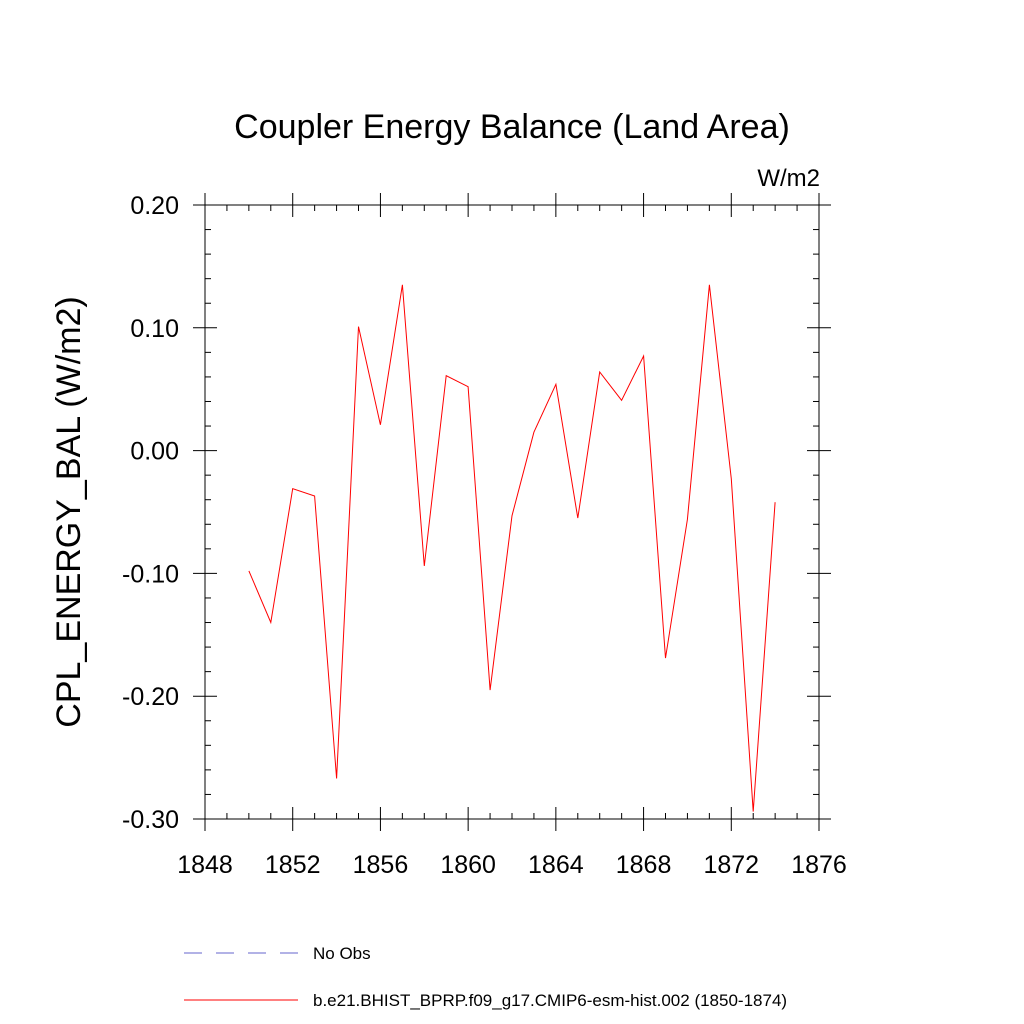 This screenshot has width=1024, height=1024. I want to click on x-tick-label: 1872, so click(731, 865).